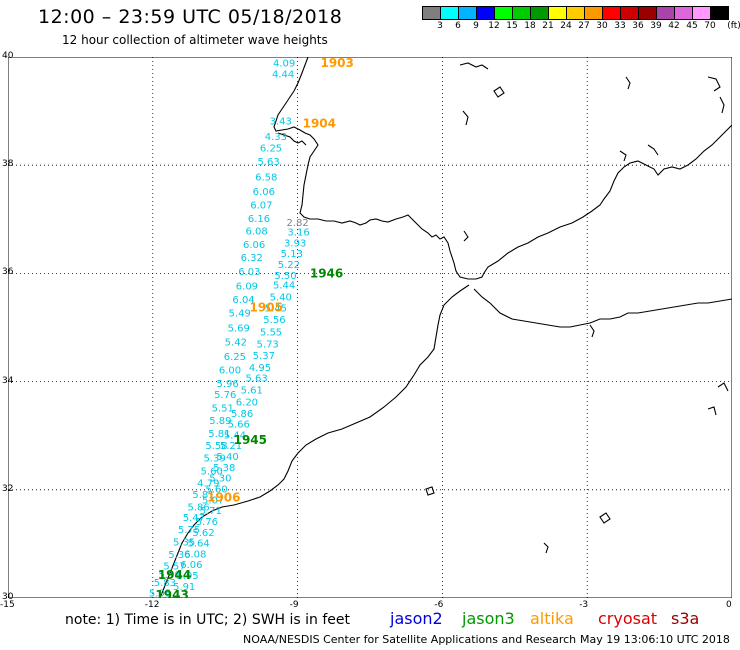  Describe the element at coordinates (252, 258) in the screenshot. I see `wave-height-value: 6.32` at that location.